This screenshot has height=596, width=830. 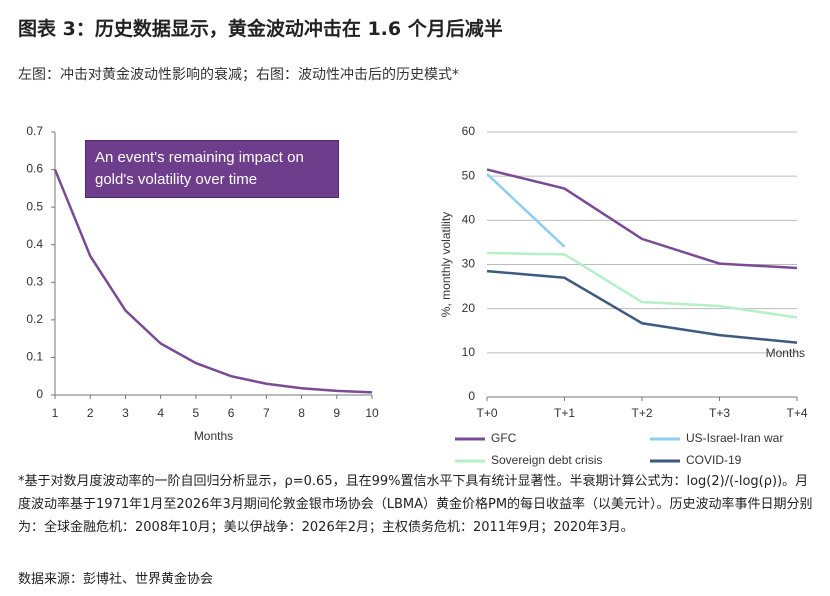 I want to click on x-tick-label: 6, so click(x=231, y=413).